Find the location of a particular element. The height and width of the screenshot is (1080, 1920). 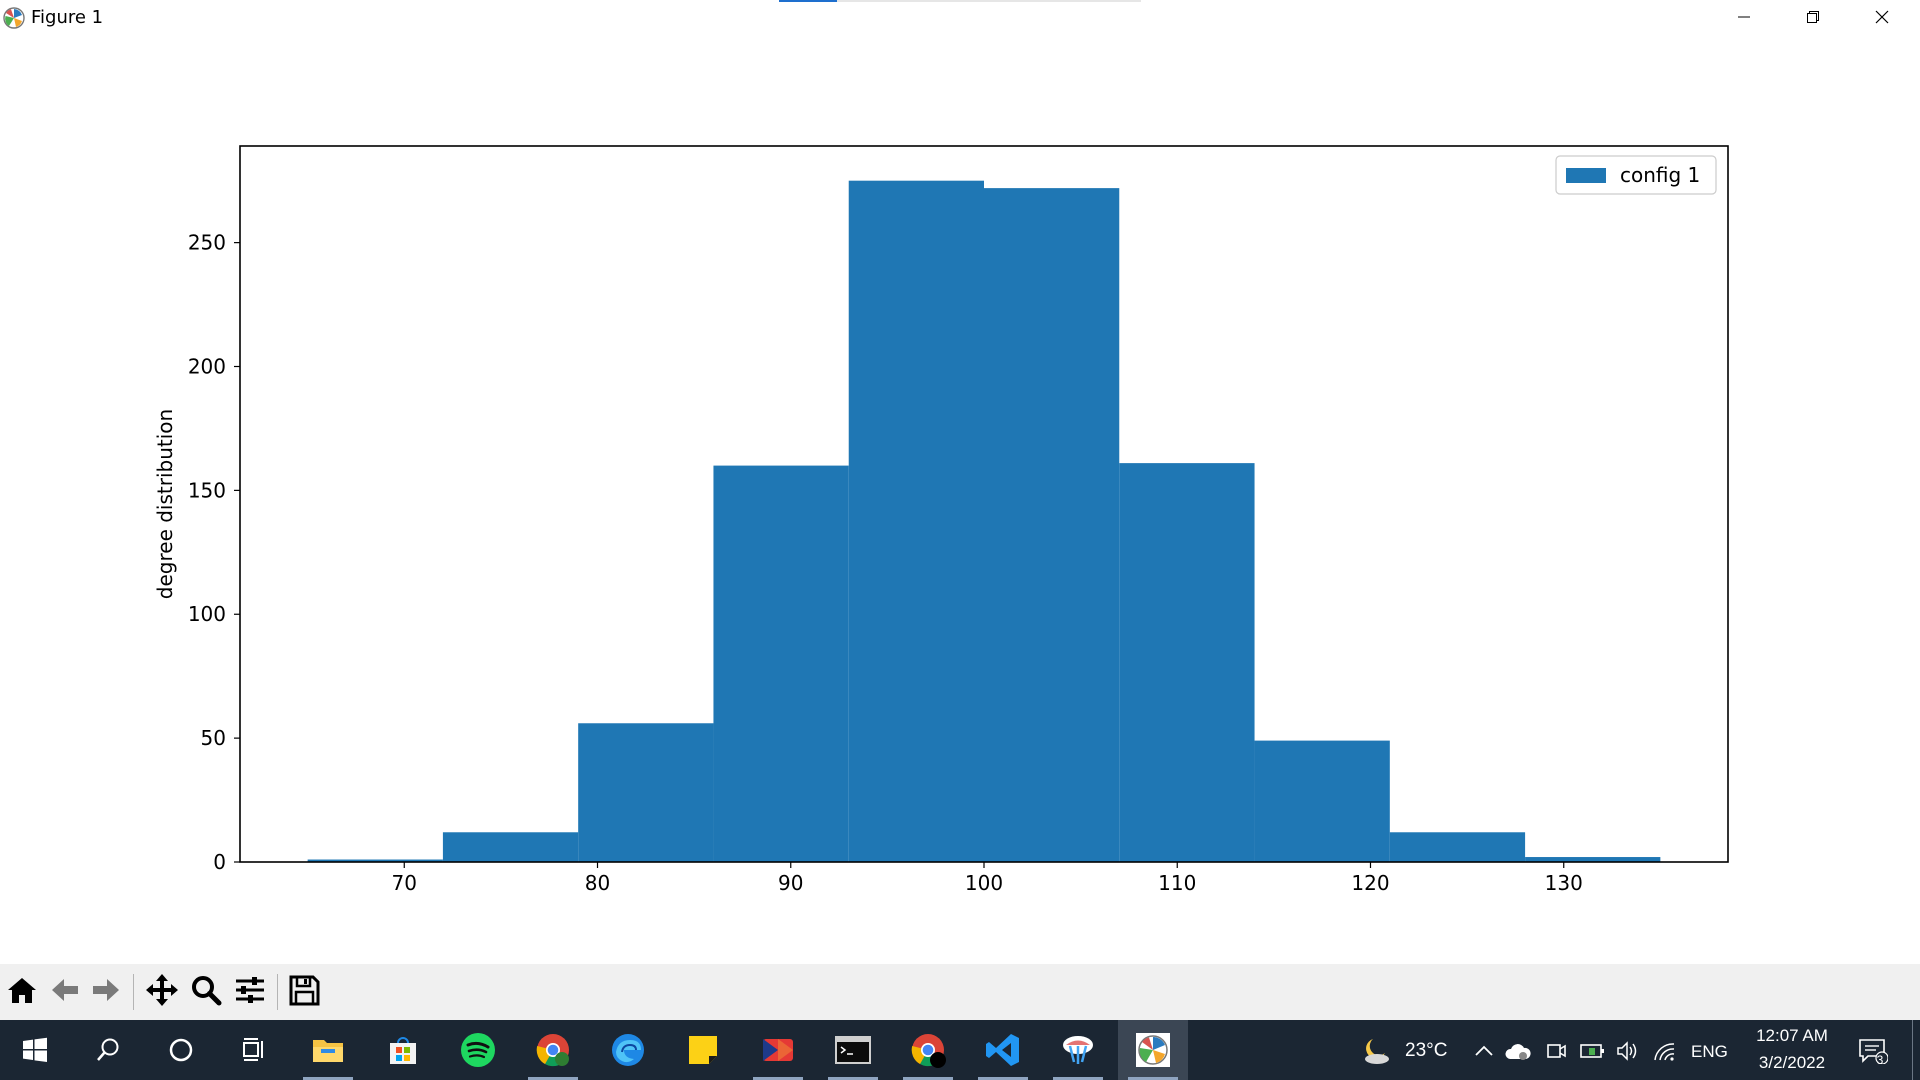

matplotlib-window-icon is located at coordinates (1153, 1050).